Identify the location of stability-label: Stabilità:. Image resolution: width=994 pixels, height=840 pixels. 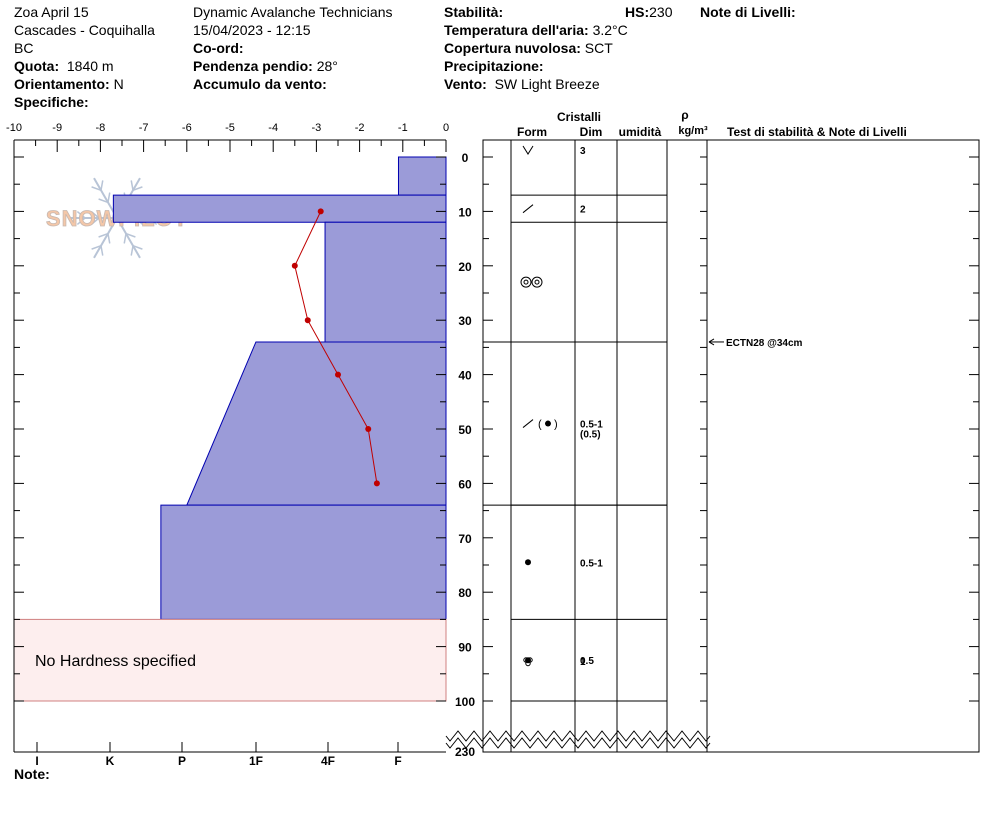
(474, 12).